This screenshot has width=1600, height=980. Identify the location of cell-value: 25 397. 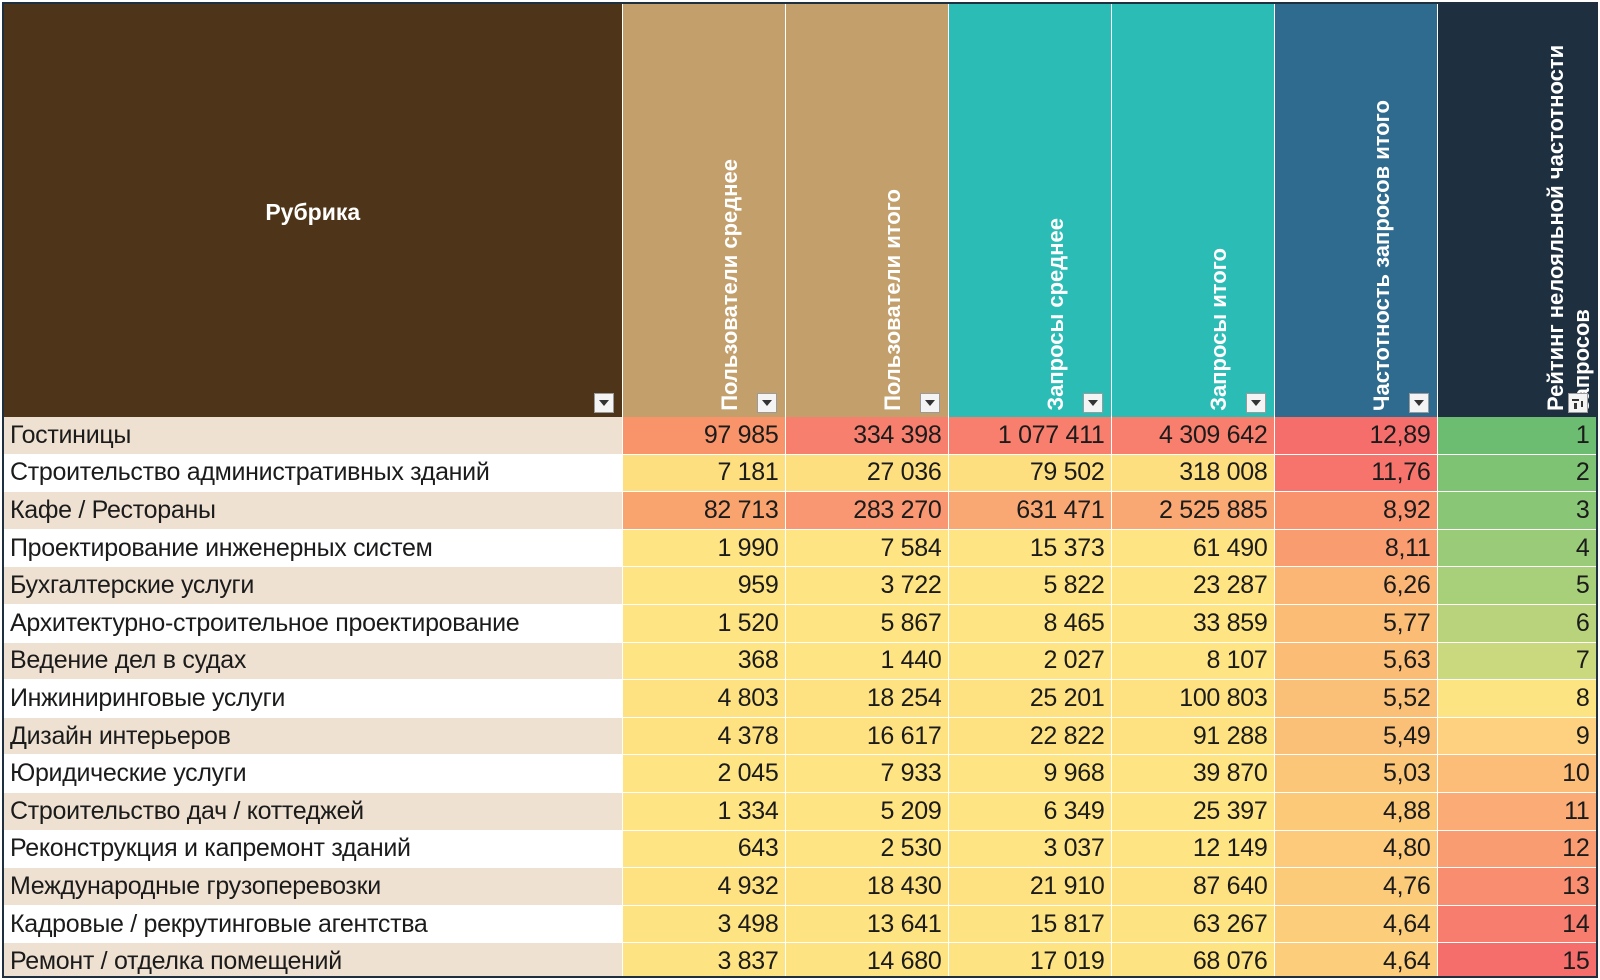
(1193, 811).